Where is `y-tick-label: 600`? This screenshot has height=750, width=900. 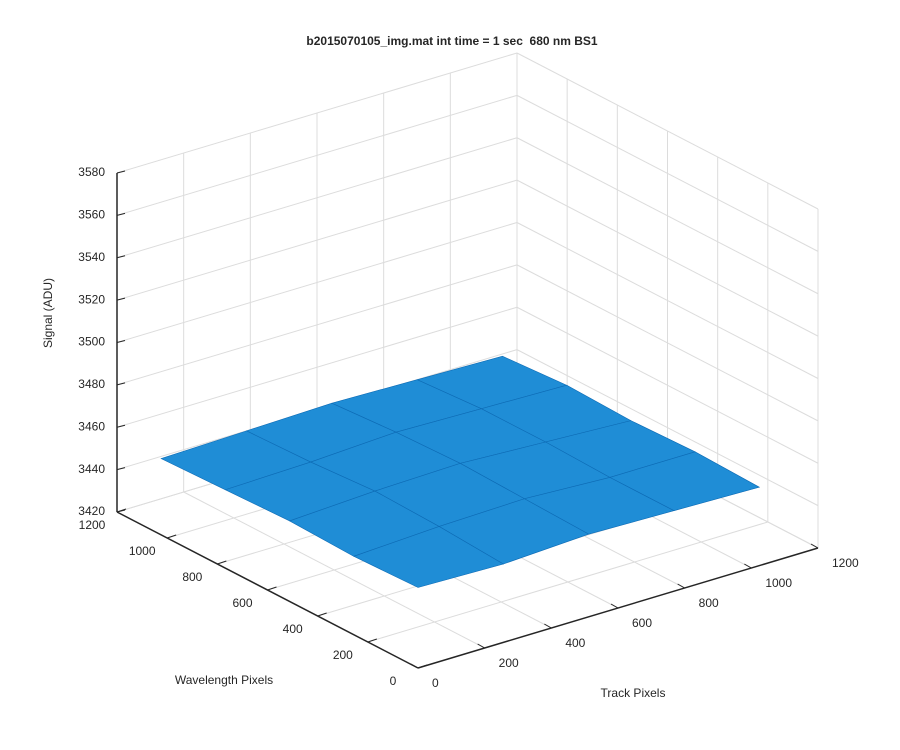
y-tick-label: 600 is located at coordinates (242, 603).